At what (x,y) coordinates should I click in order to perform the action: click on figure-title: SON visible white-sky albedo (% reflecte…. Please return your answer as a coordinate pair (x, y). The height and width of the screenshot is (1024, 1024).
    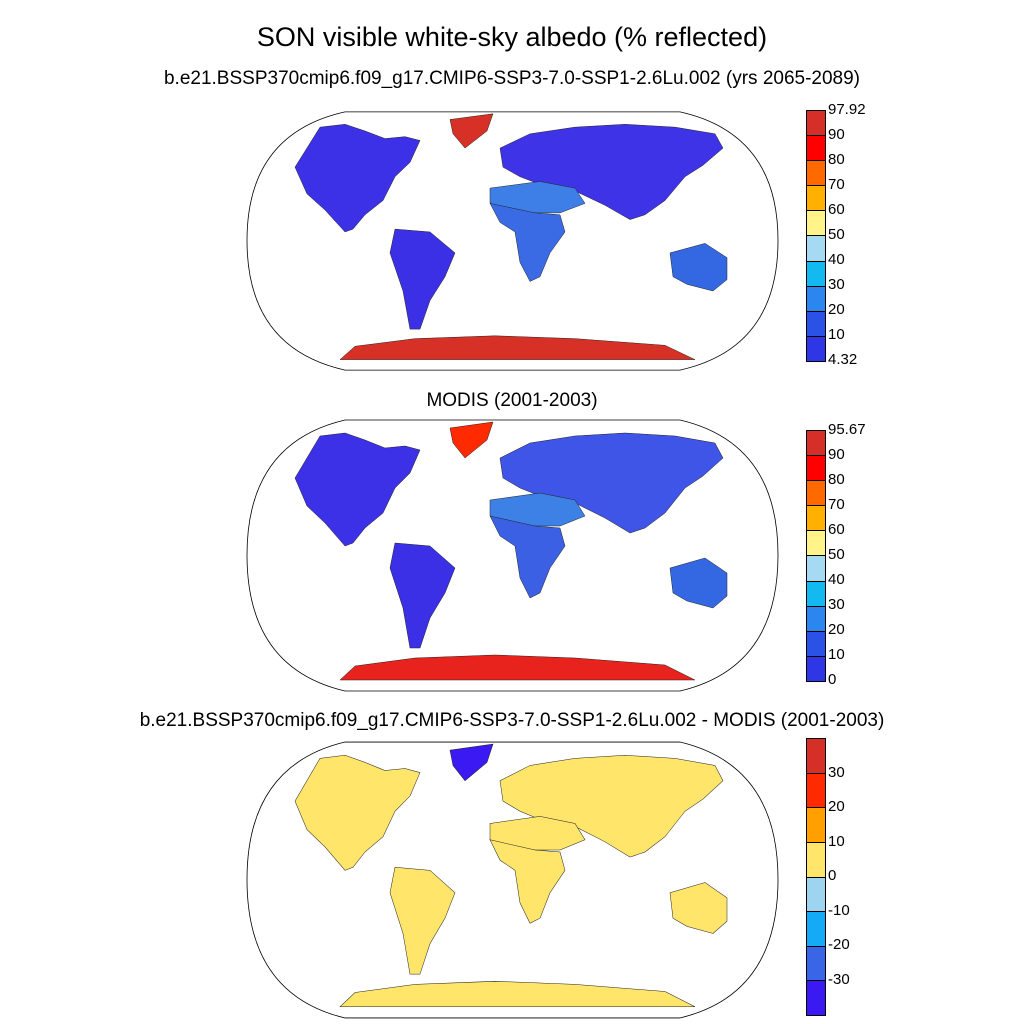
    Looking at the image, I should click on (512, 37).